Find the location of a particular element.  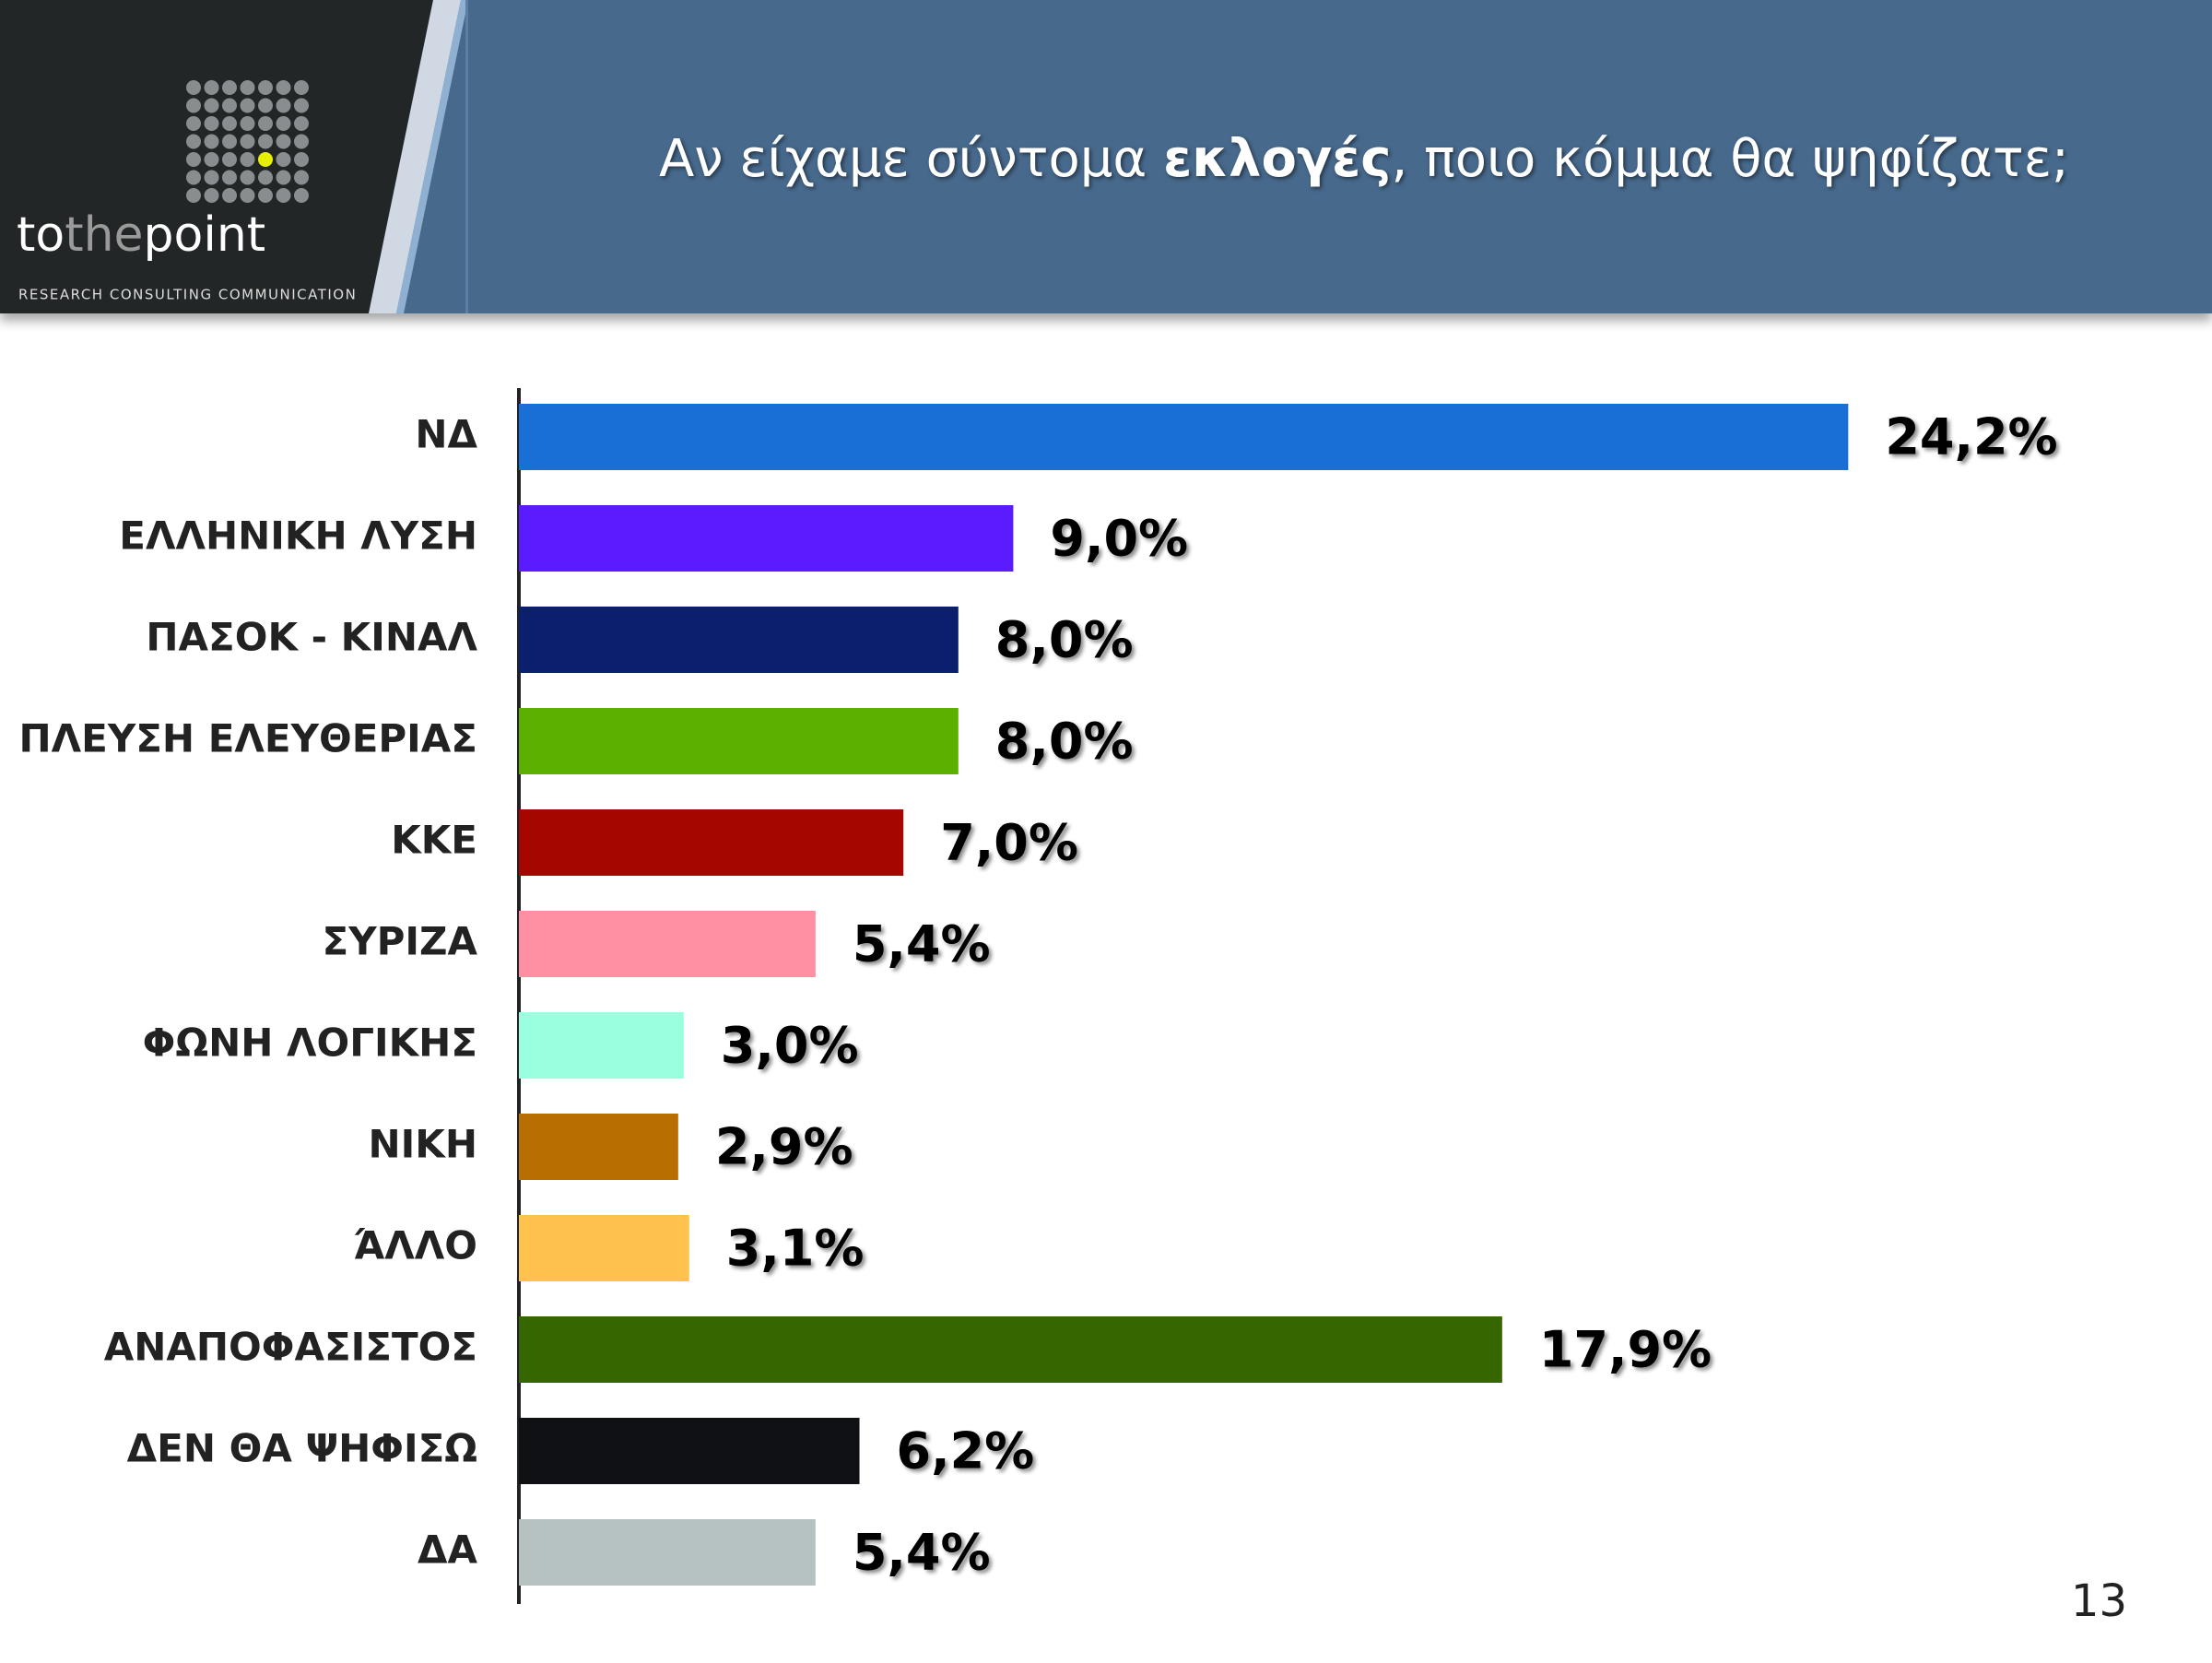

logo: tothepoint is located at coordinates (141, 235).